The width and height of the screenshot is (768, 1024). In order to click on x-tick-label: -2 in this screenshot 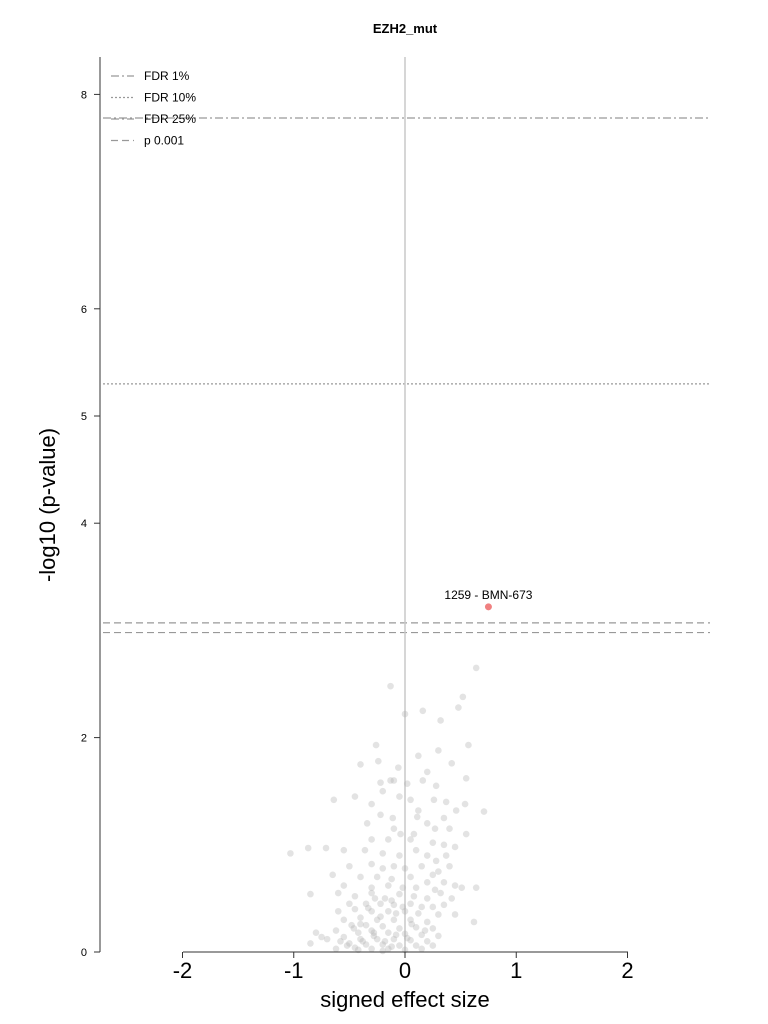, I will do `click(183, 970)`.